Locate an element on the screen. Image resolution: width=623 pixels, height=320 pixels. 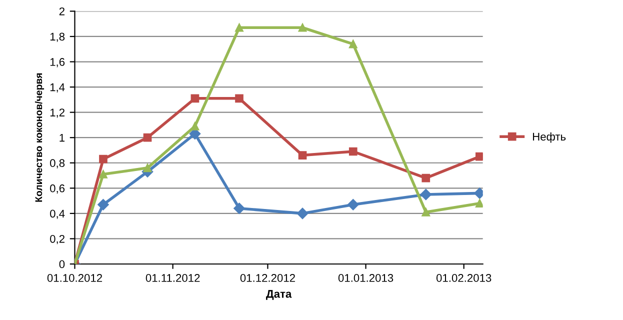
x-tick-label: 01.10.2012 is located at coordinates (74, 278).